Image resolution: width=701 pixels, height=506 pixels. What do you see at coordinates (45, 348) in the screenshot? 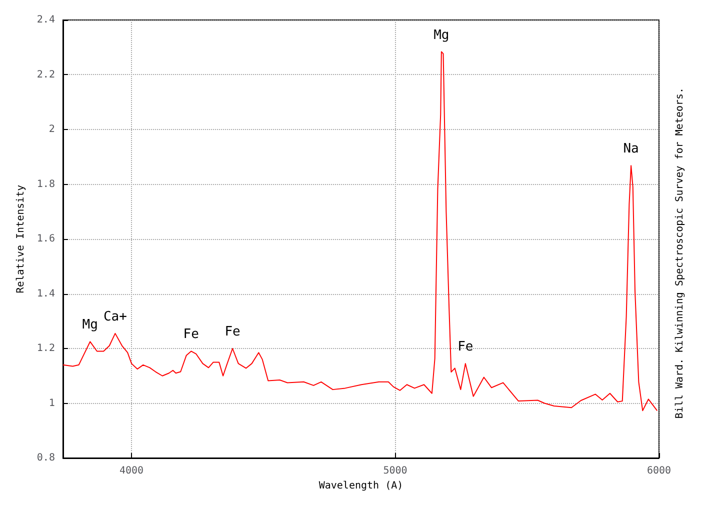
I see `y-tick-label: 1.2` at bounding box center [45, 348].